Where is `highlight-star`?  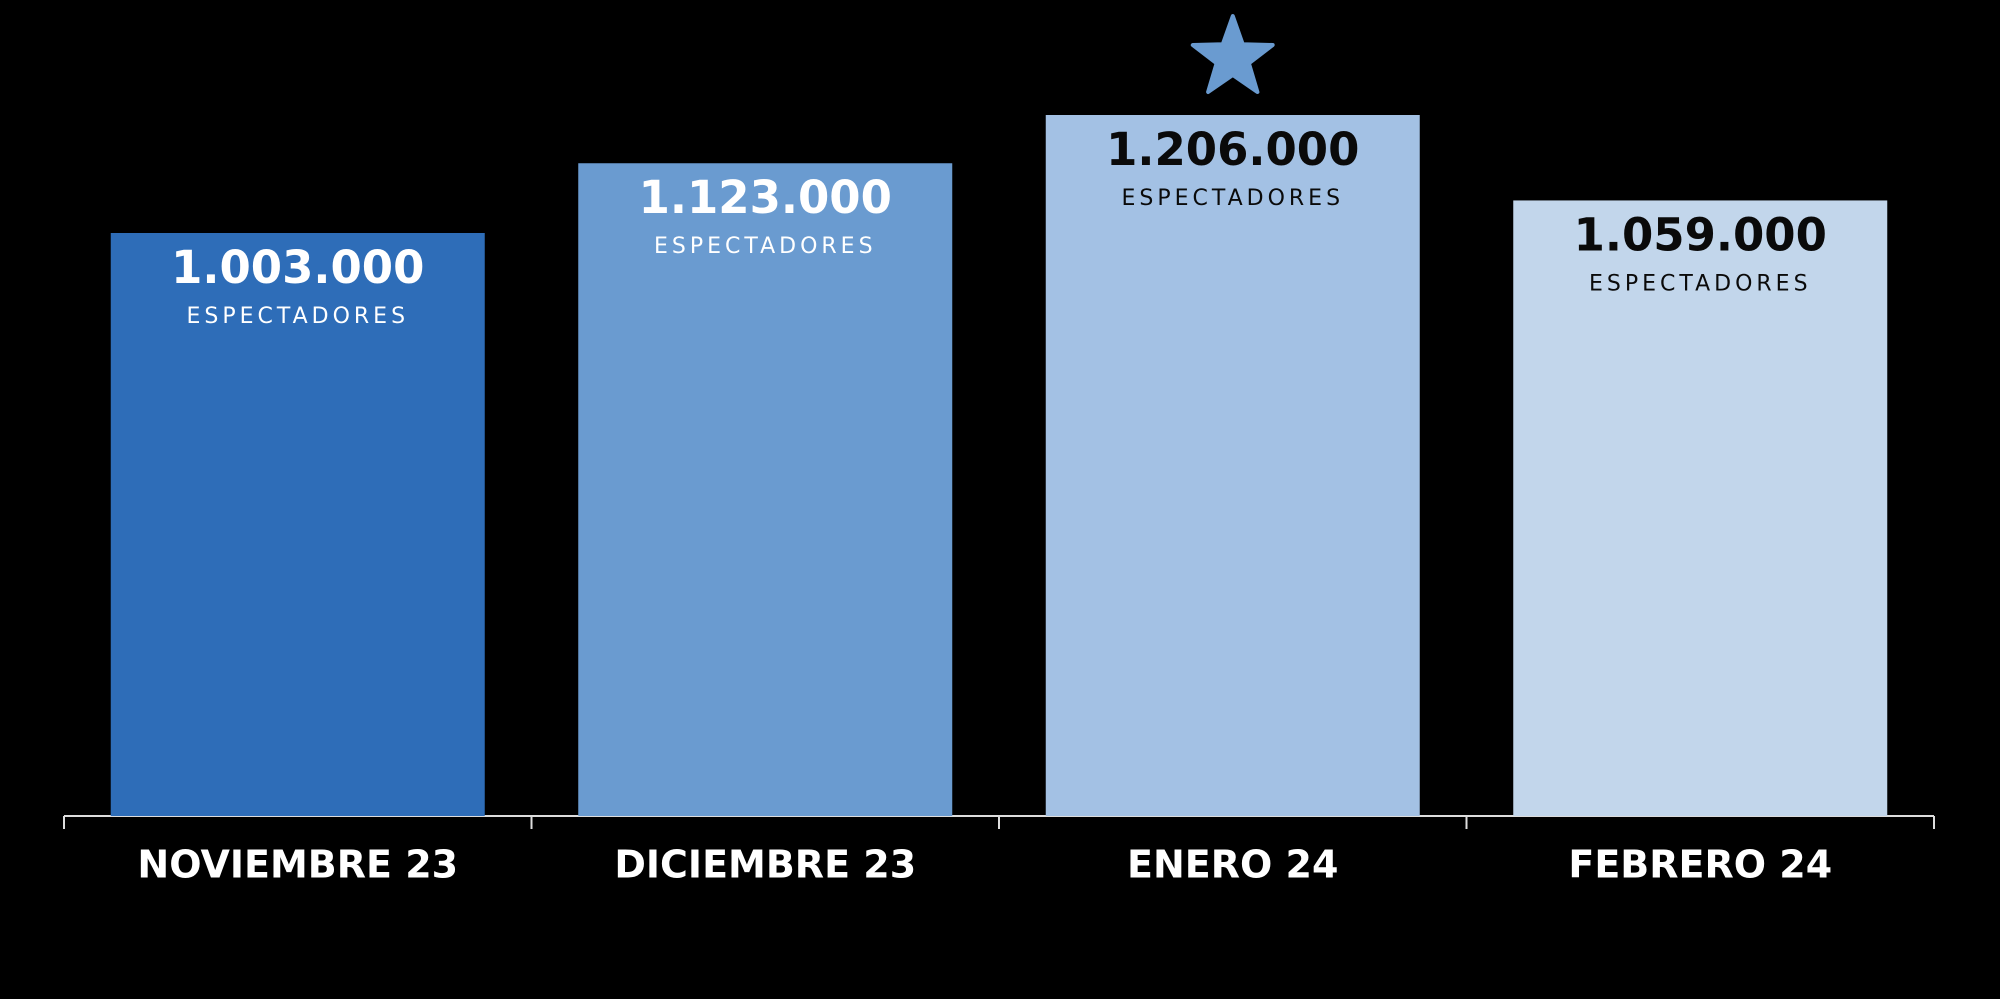
highlight-star is located at coordinates (1232, 54).